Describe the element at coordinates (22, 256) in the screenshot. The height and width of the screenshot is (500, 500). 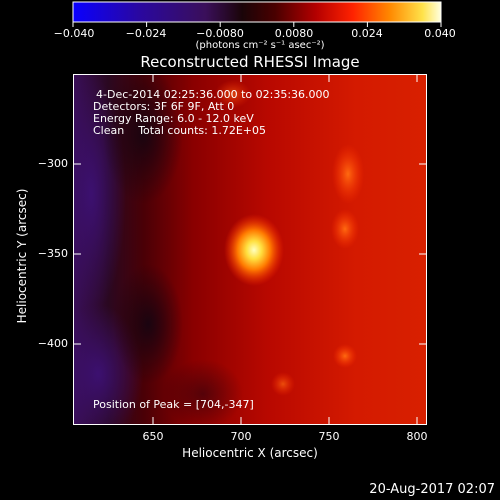
I see `y-axis-label: Heliocentric Y (arcsec)` at that location.